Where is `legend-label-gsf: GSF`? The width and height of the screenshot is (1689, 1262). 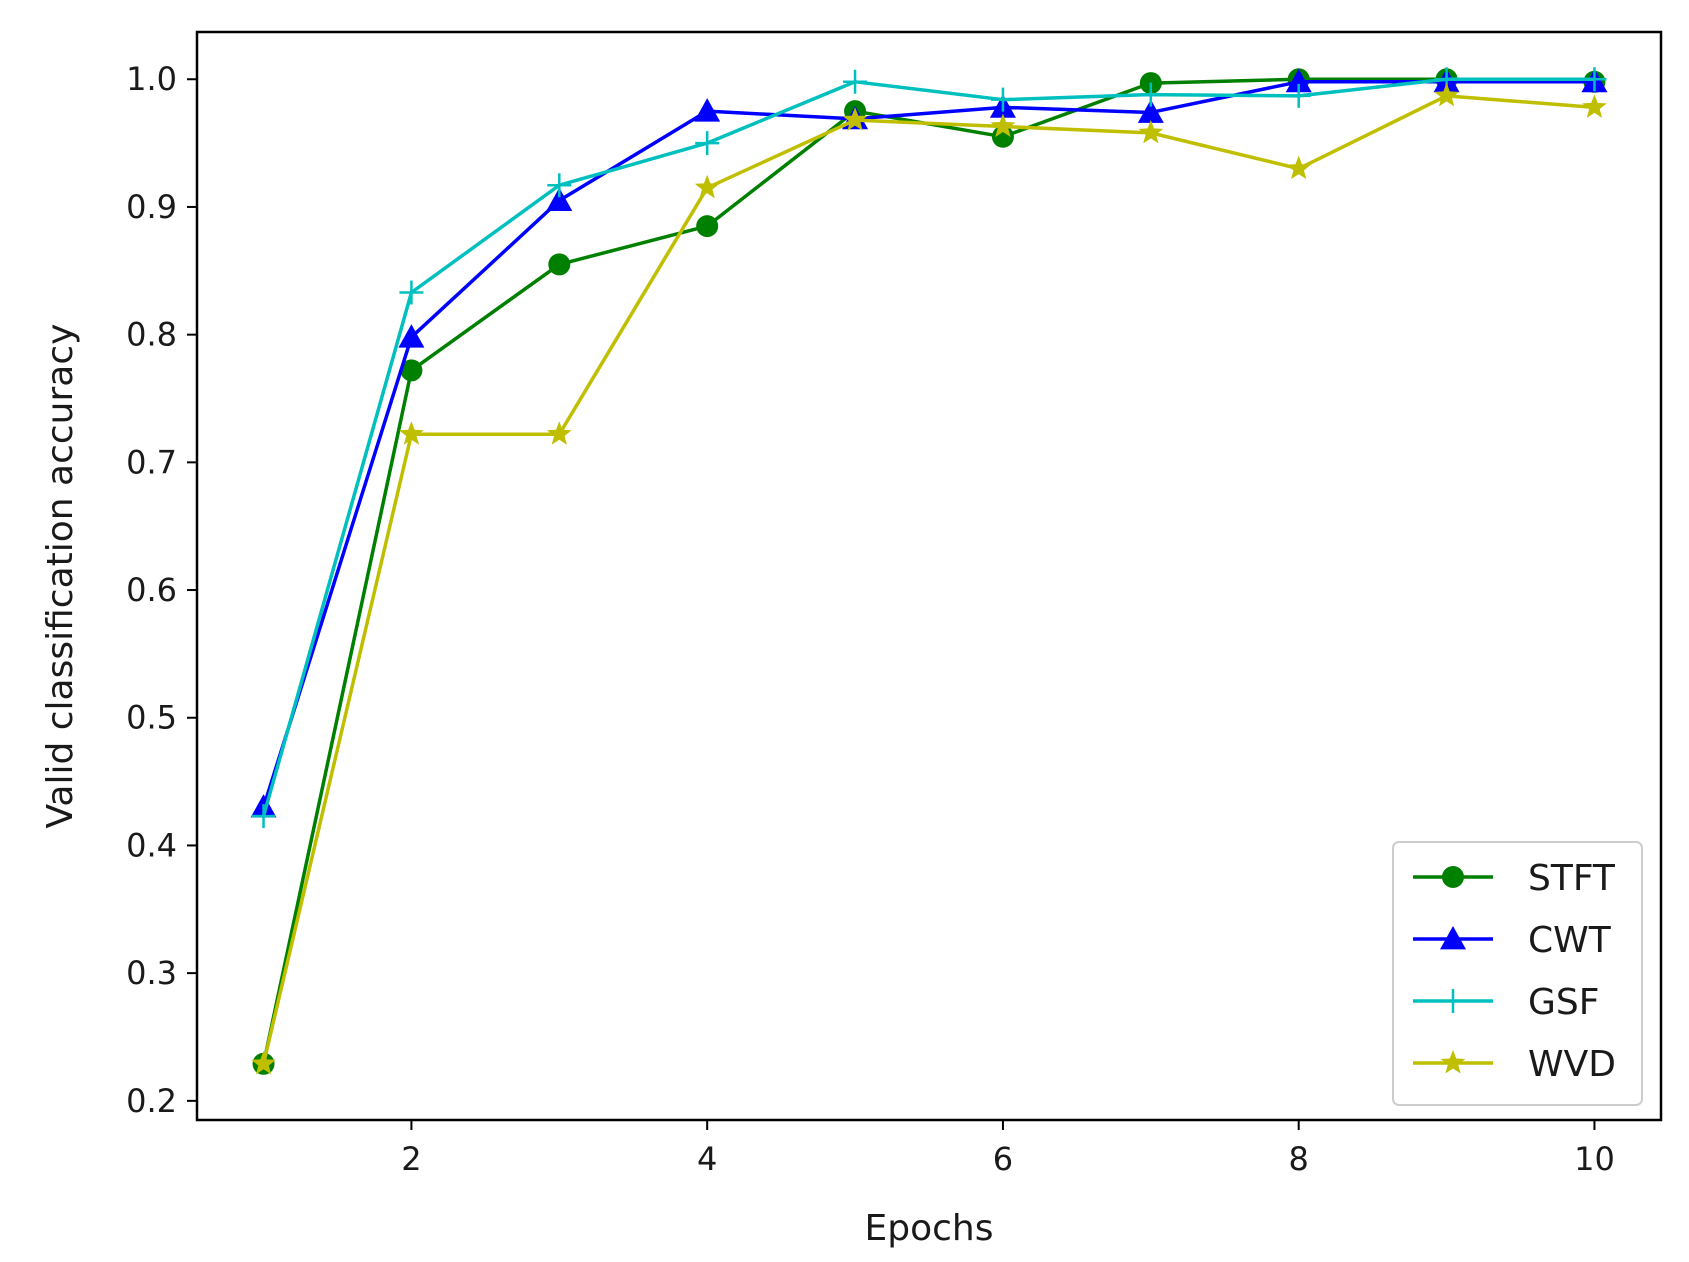
legend-label-gsf: GSF is located at coordinates (1563, 1002).